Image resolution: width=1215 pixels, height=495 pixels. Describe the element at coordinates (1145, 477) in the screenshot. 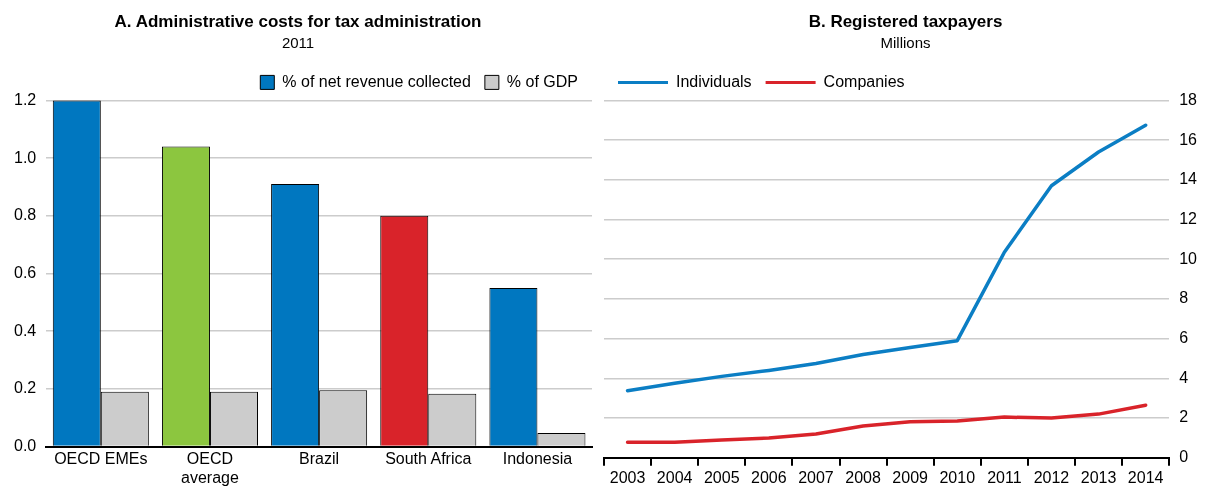

I see `x-tick-label: 2014` at that location.